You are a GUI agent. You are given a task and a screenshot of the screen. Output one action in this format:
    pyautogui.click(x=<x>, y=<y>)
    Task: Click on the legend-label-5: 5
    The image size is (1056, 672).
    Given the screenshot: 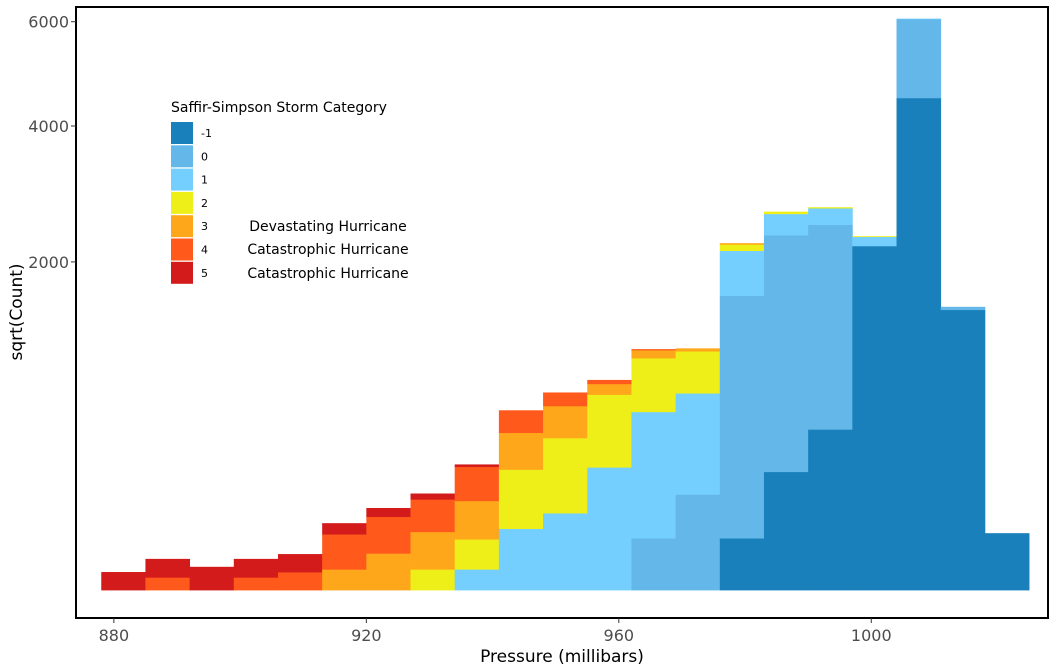 What is the action you would take?
    pyautogui.click(x=204, y=273)
    